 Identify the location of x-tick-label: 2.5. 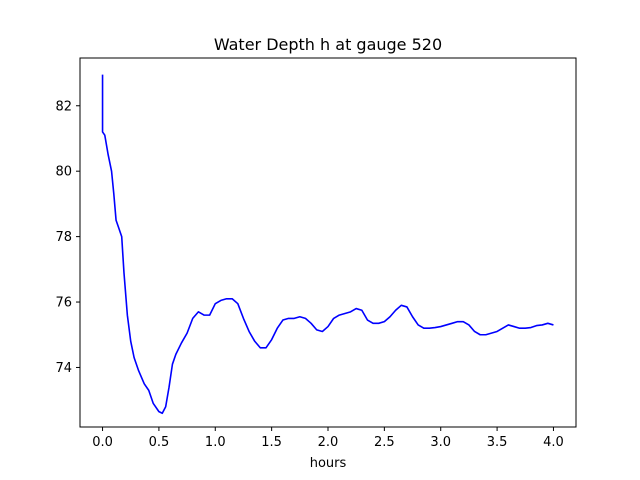
(384, 442).